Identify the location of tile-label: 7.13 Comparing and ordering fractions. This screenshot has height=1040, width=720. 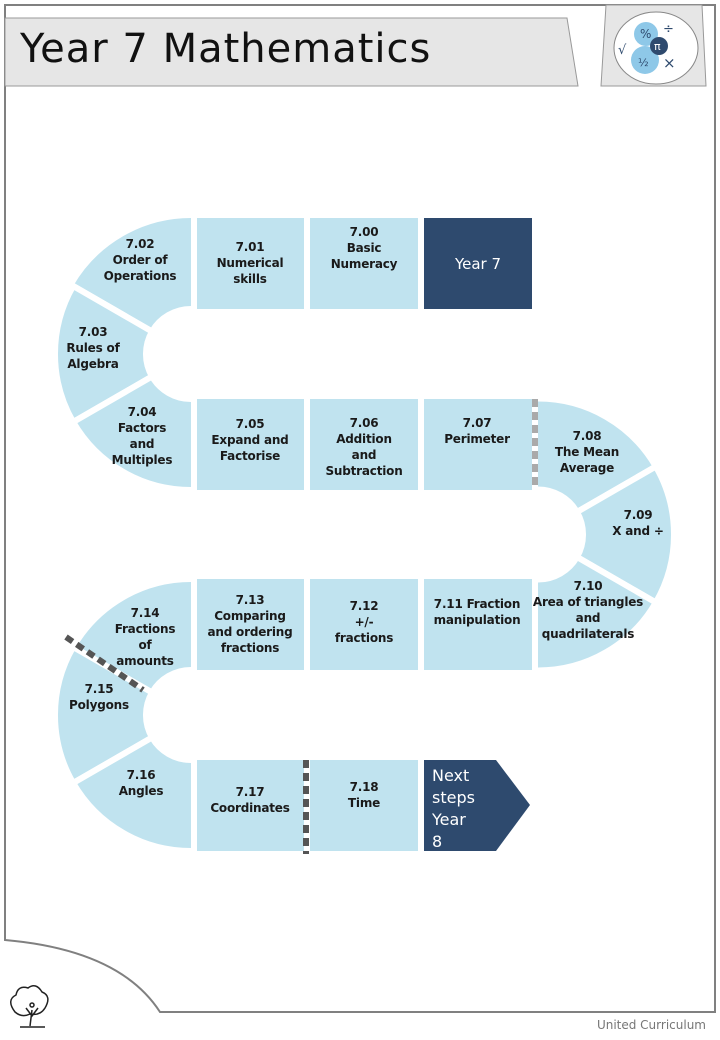
(250, 624).